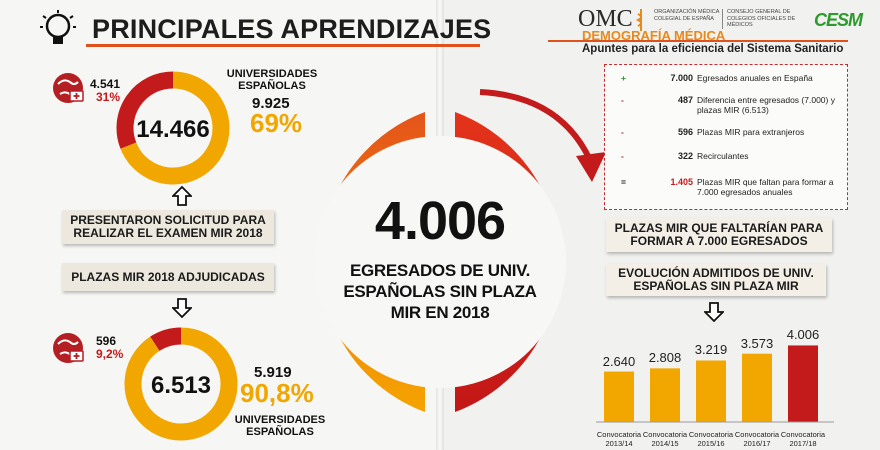 This screenshot has width=880, height=450. What do you see at coordinates (681, 182) in the screenshot?
I see `calc-value: 1.405` at bounding box center [681, 182].